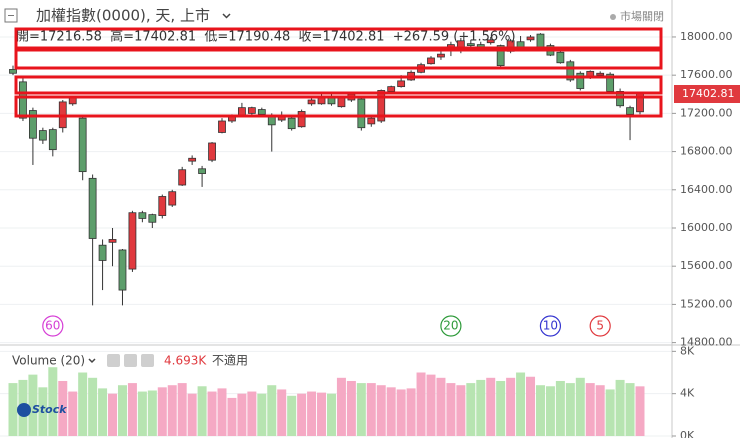 The width and height of the screenshot is (740, 438). I want to click on delete-icon, so click(147, 360).